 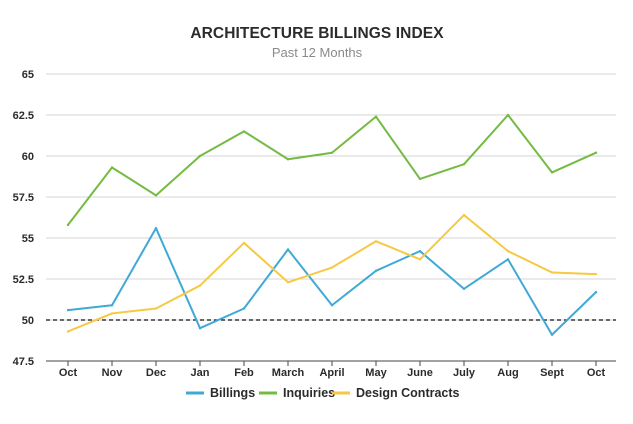 What do you see at coordinates (23, 198) in the screenshot?
I see `y-tick-label: 57.5` at bounding box center [23, 198].